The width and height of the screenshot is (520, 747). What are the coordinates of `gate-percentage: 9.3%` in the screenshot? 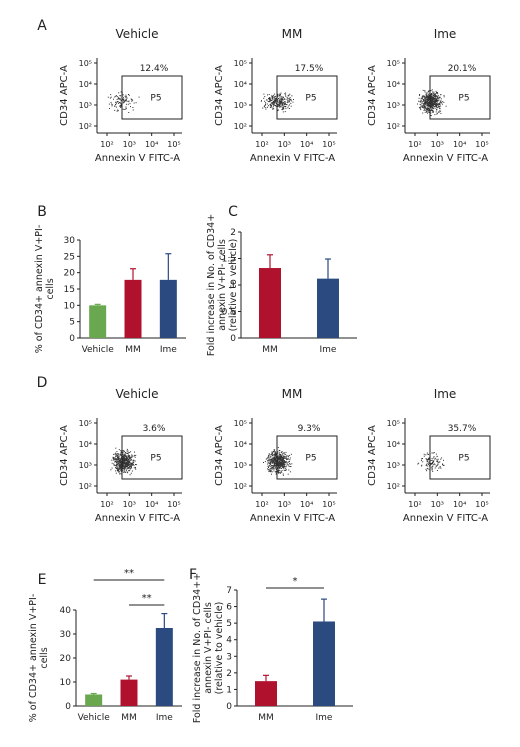 It's located at (309, 429).